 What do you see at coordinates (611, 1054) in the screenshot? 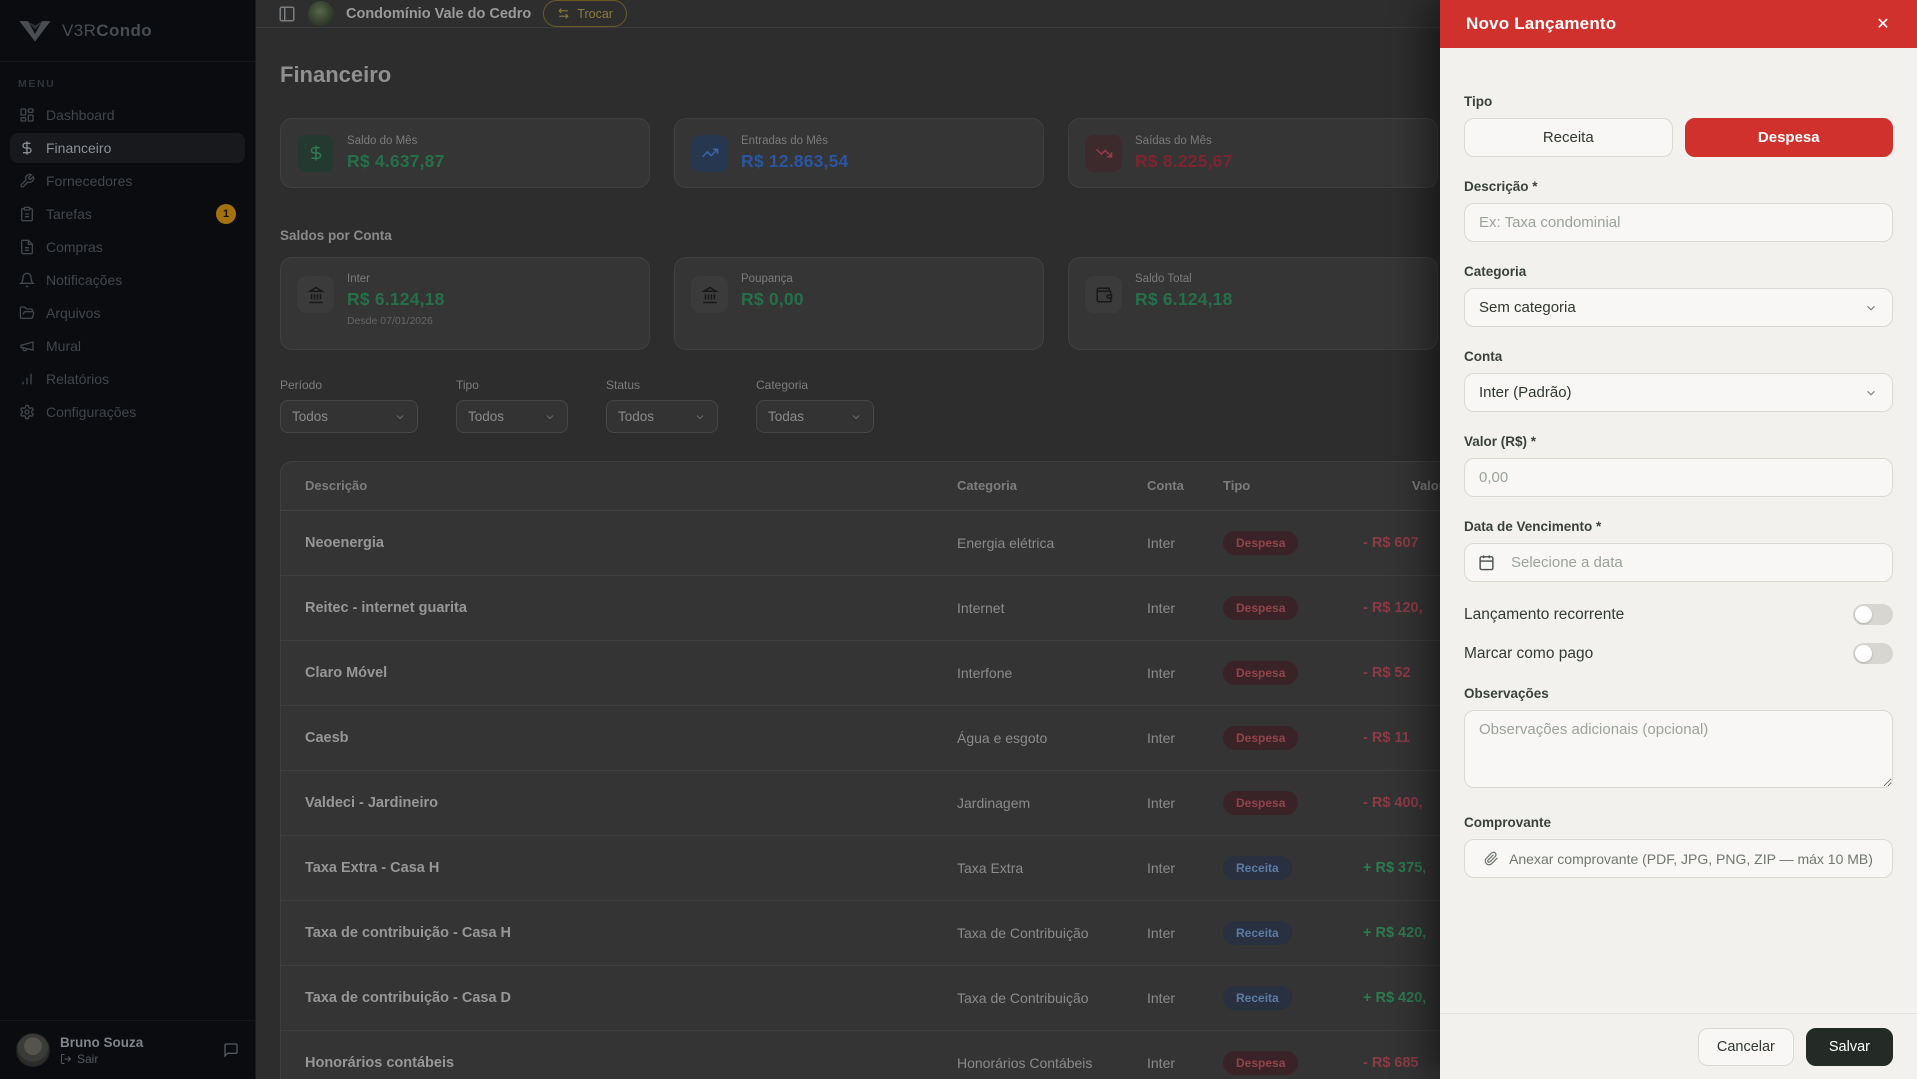
I see `cell-descricao: Honorários contábeis` at bounding box center [611, 1054].